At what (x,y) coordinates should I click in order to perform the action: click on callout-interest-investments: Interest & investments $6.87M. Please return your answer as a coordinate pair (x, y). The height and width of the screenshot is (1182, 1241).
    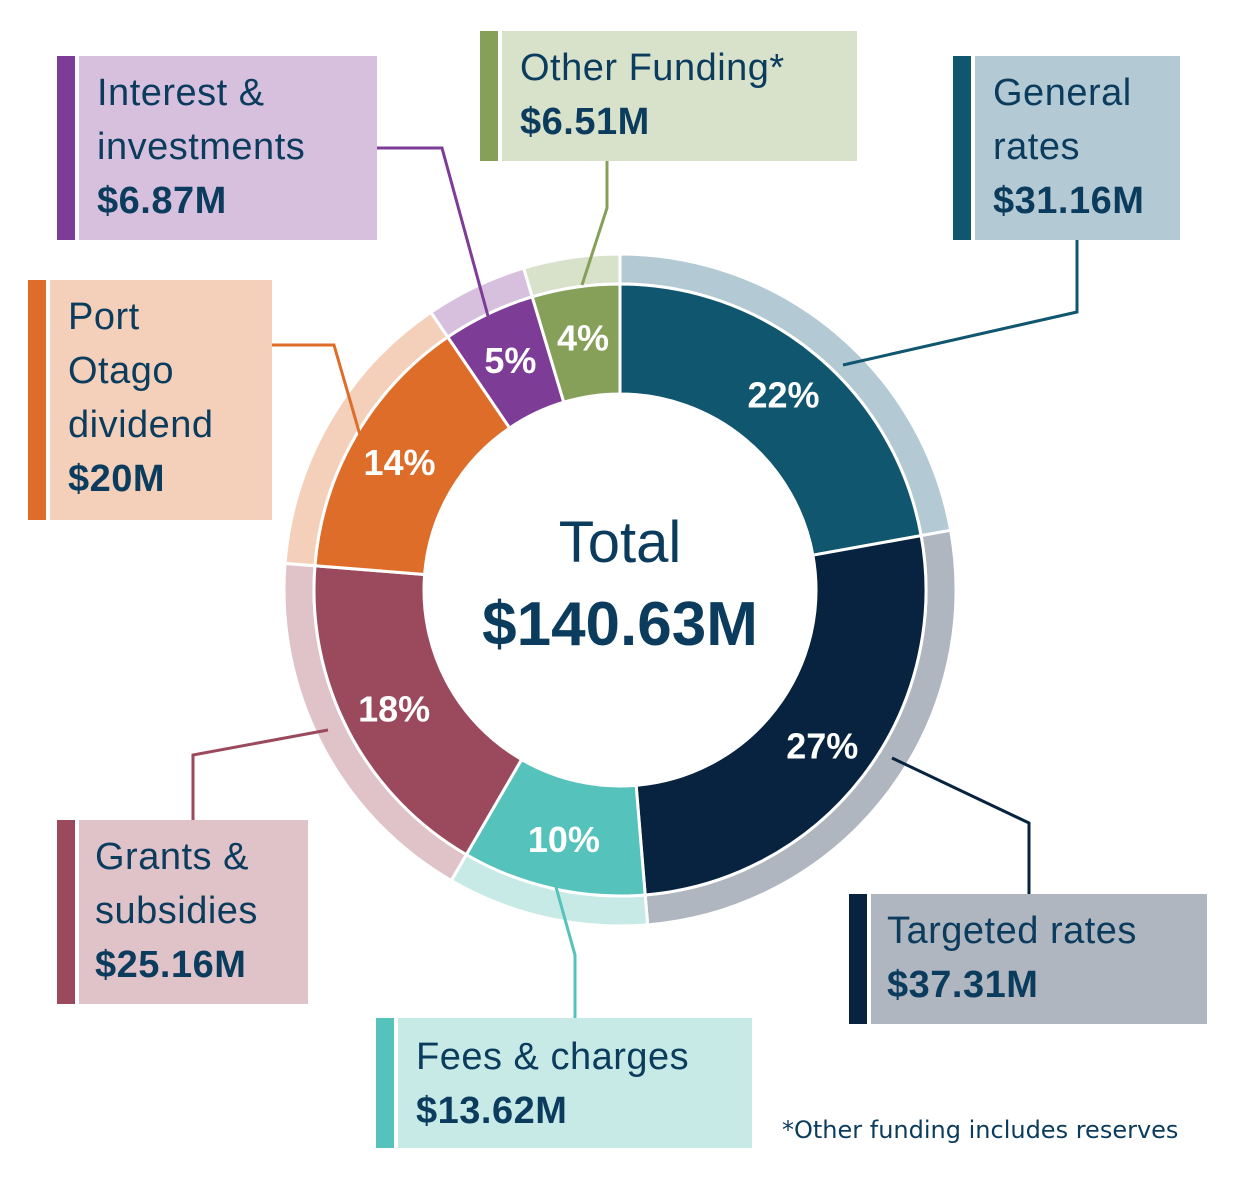
    Looking at the image, I should click on (217, 148).